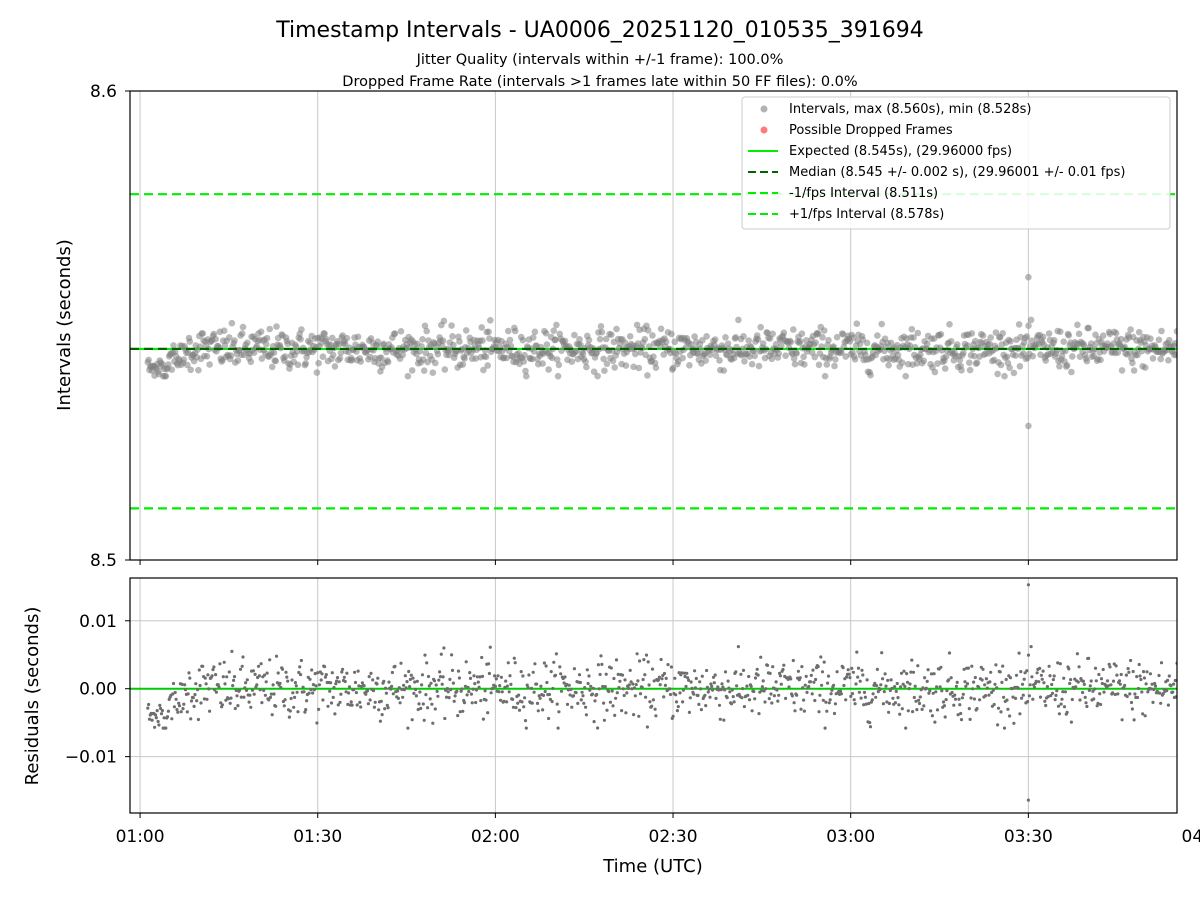 The image size is (1200, 900). Describe the element at coordinates (652, 866) in the screenshot. I see `x-axis-label: Time (UTC)` at that location.